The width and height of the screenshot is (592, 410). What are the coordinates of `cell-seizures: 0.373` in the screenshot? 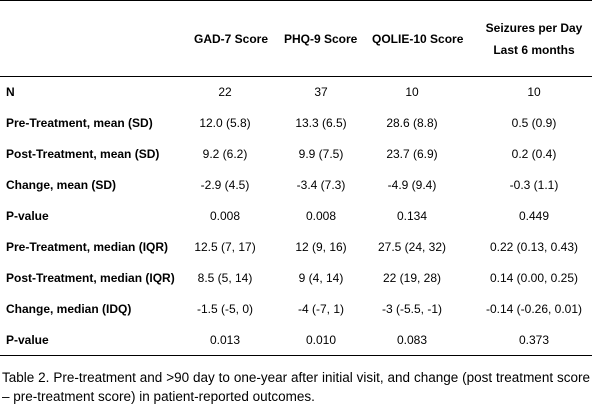 It's located at (534, 339).